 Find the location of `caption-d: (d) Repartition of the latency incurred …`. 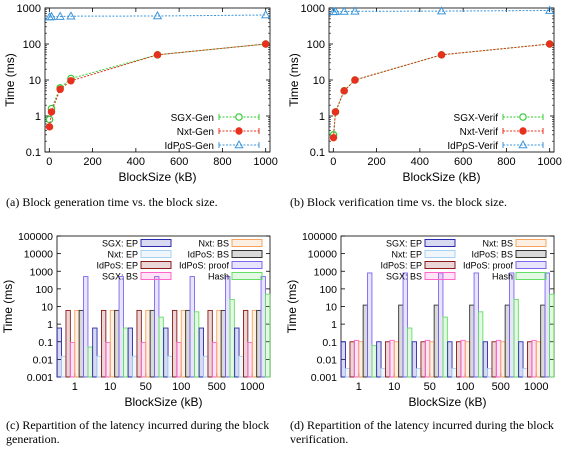

caption-d: (d) Repartition of the latency incurred … is located at coordinates (422, 432).